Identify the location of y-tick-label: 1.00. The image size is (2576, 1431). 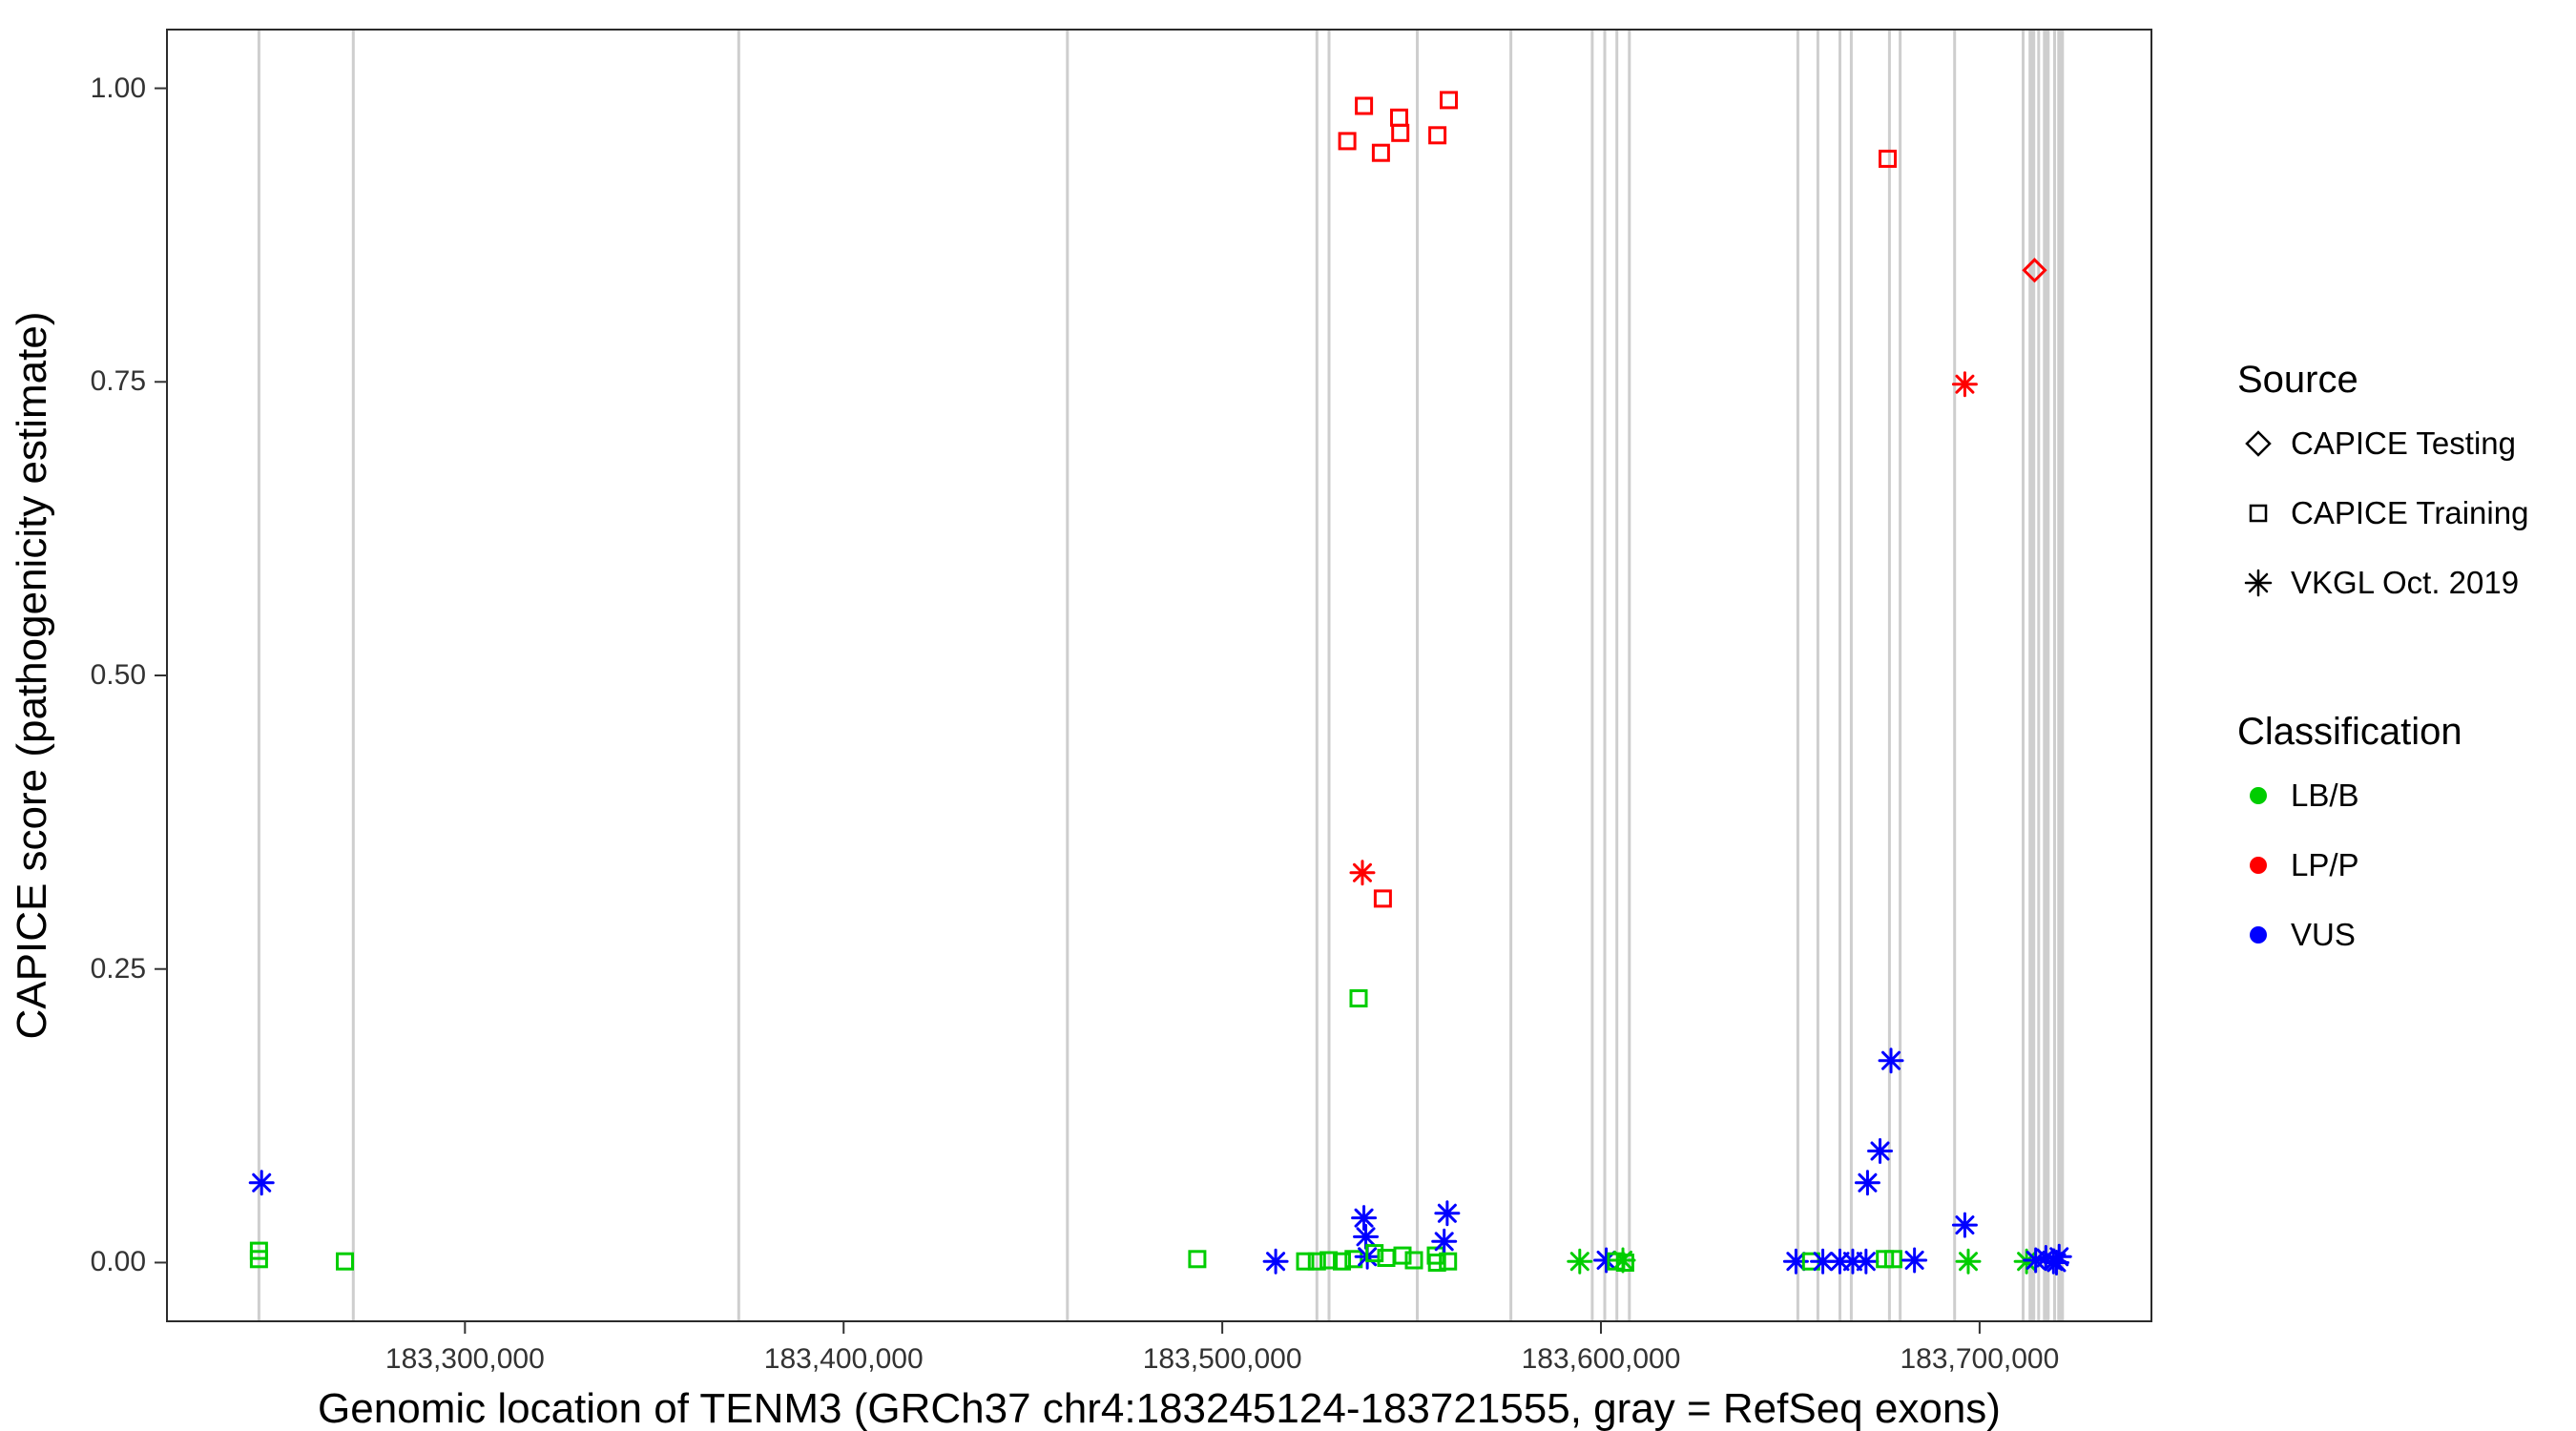
(118, 88).